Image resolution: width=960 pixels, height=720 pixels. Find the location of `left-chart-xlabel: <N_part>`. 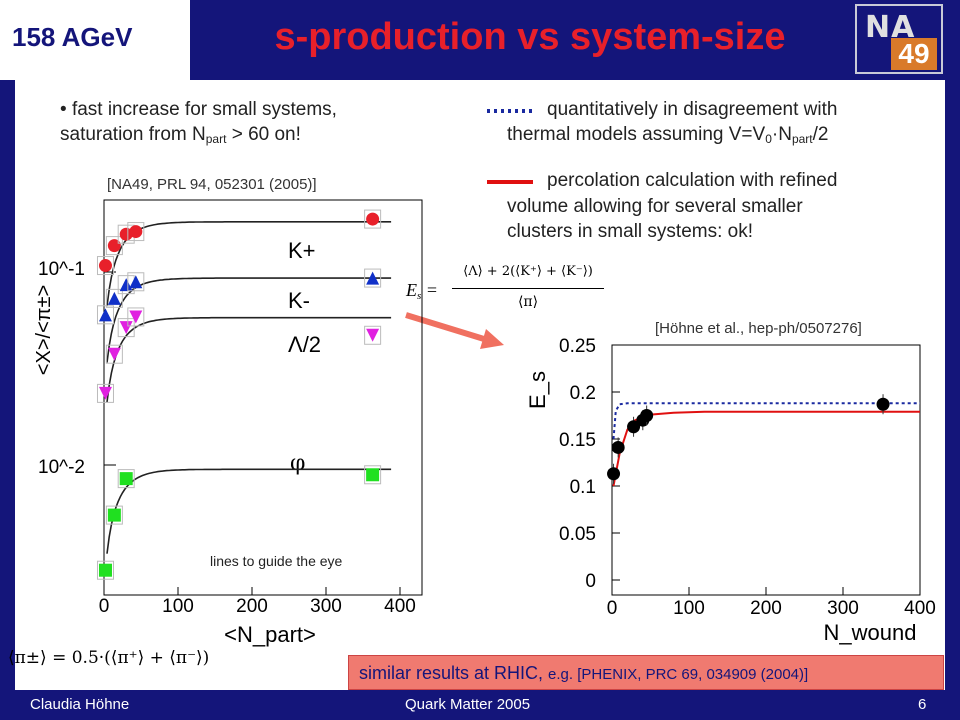

left-chart-xlabel: <N_part> is located at coordinates (270, 634).